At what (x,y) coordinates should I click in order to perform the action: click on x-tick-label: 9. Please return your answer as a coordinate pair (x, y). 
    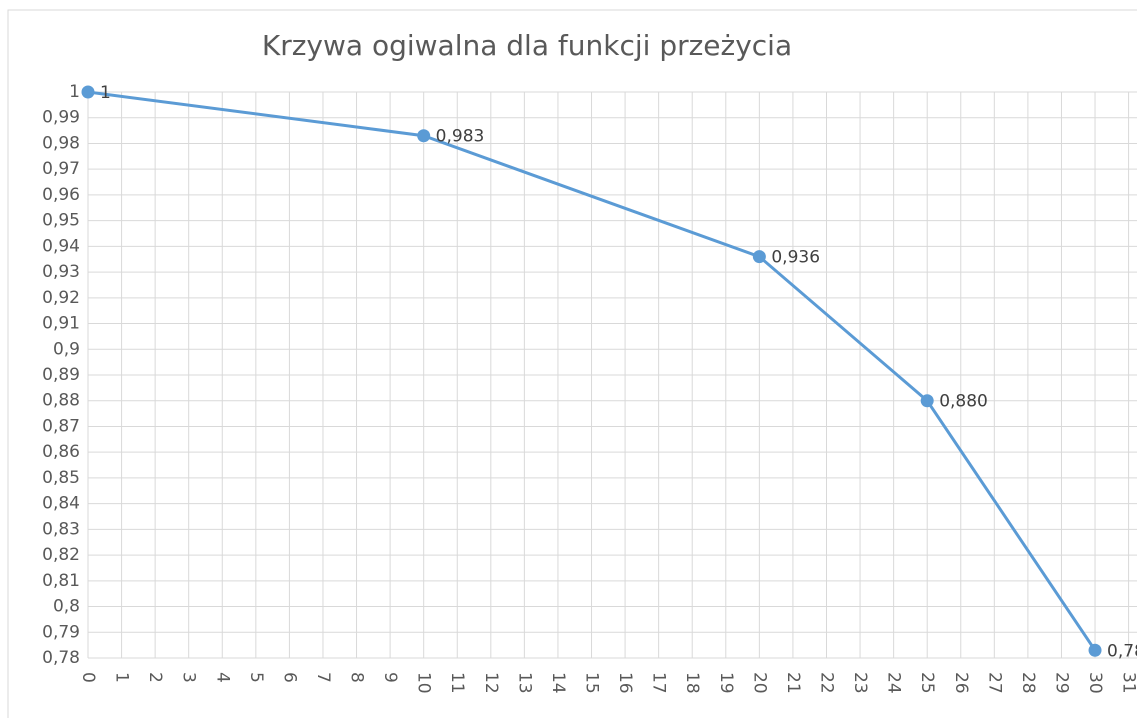
    Looking at the image, I should click on (390, 677).